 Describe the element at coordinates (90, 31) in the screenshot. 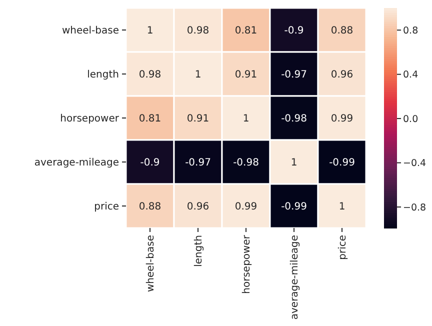

I see `y-tick-label: wheel-base` at that location.